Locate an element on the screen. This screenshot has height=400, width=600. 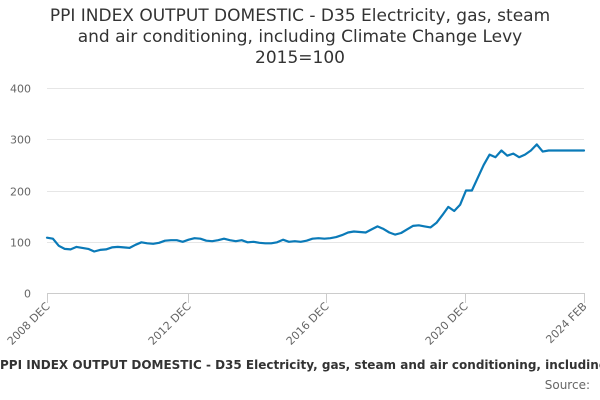
y-axis: 0 100 200 300 400 is located at coordinates (20, 192).